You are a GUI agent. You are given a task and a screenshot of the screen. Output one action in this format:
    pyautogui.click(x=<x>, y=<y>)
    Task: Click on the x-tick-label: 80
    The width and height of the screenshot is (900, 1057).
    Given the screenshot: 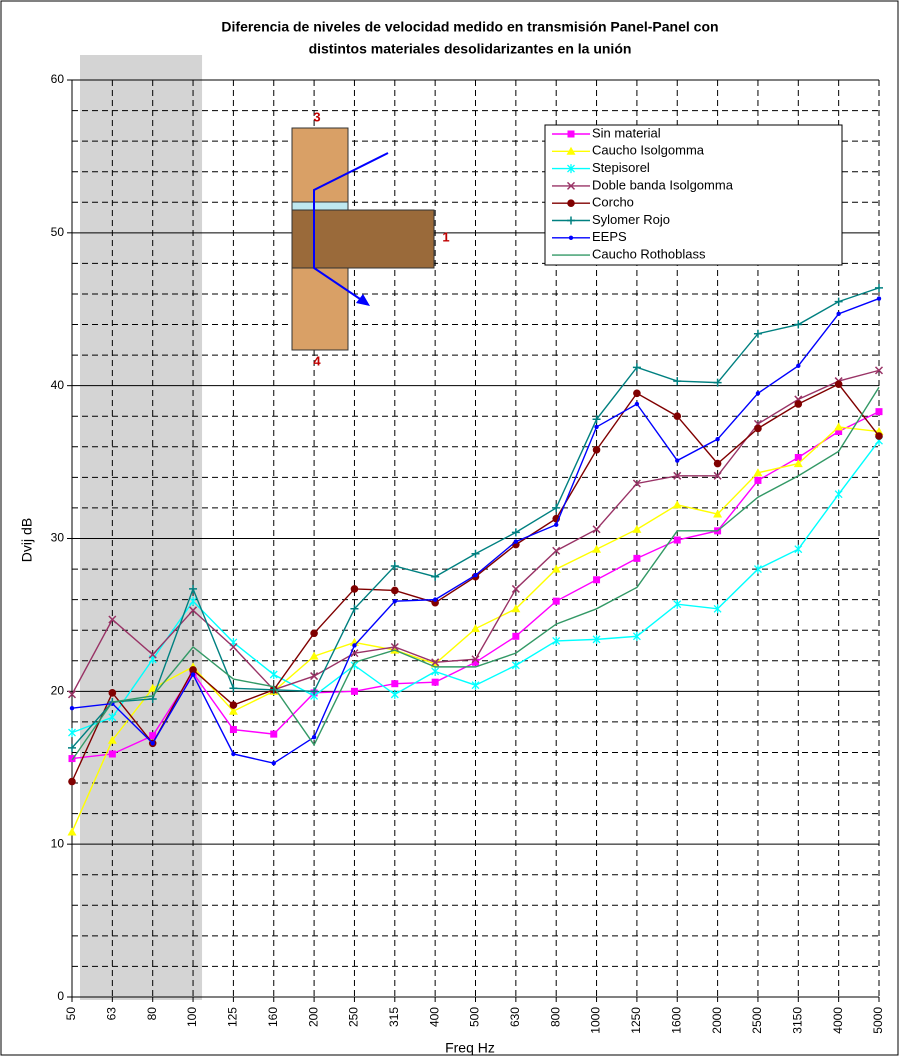 What is the action you would take?
    pyautogui.click(x=152, y=1014)
    